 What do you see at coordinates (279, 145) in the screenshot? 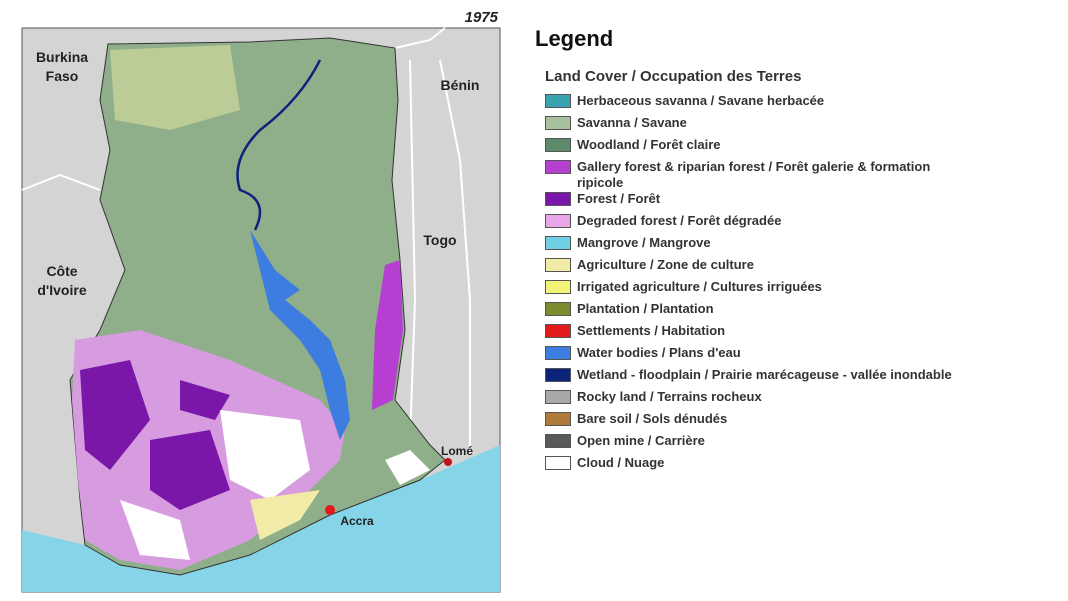
I see `river` at bounding box center [279, 145].